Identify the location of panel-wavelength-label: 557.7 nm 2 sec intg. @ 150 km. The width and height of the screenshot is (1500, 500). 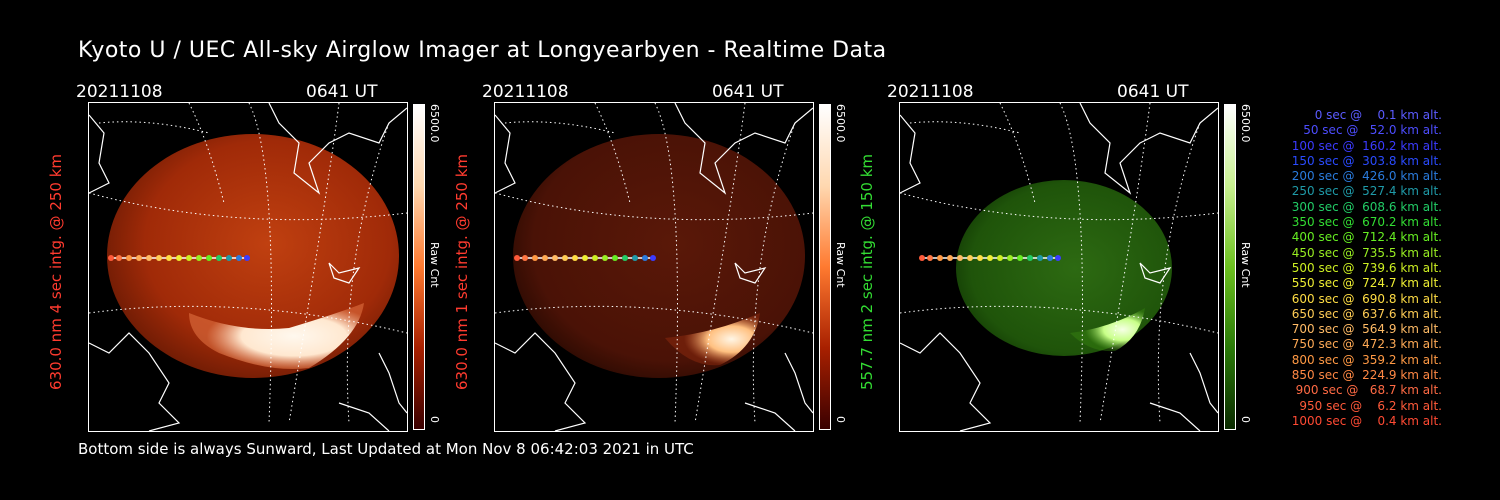
(867, 272).